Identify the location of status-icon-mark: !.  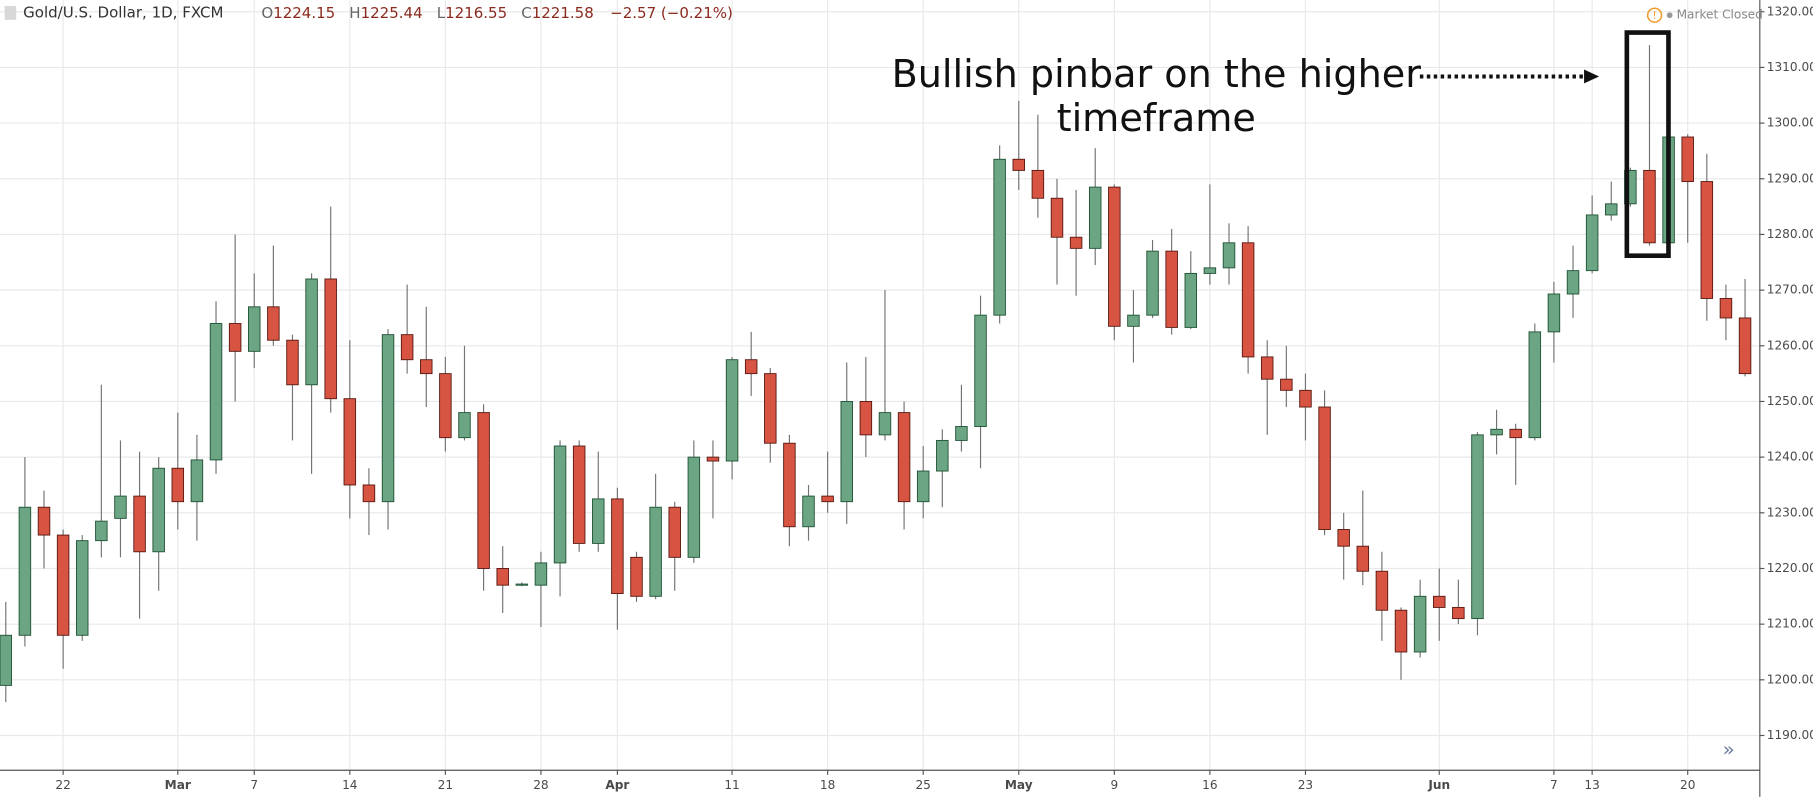
(1655, 16).